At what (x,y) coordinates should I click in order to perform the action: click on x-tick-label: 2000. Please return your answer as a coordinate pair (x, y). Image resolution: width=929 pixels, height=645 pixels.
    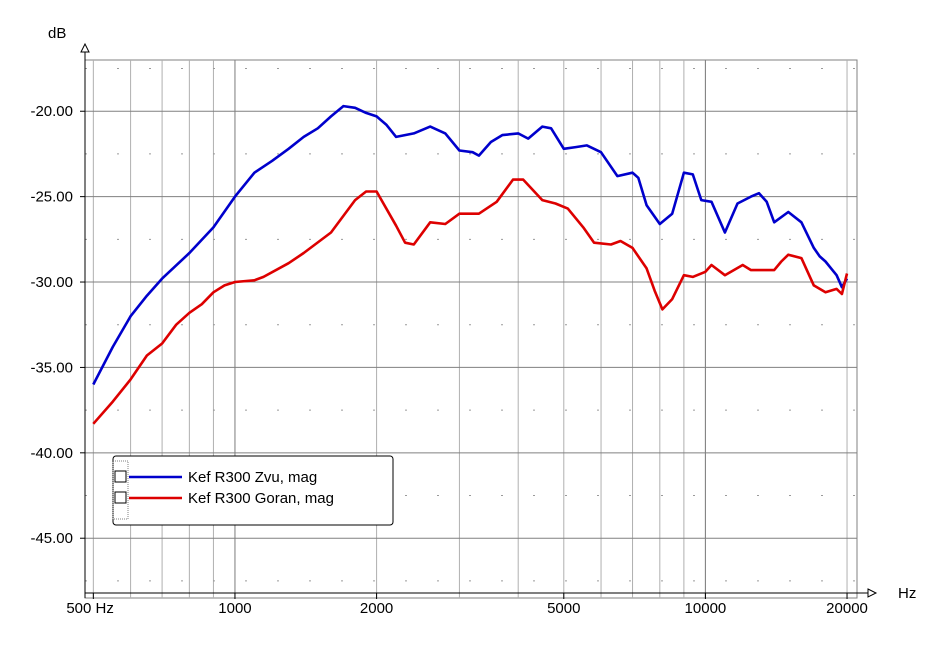
    Looking at the image, I should click on (376, 608).